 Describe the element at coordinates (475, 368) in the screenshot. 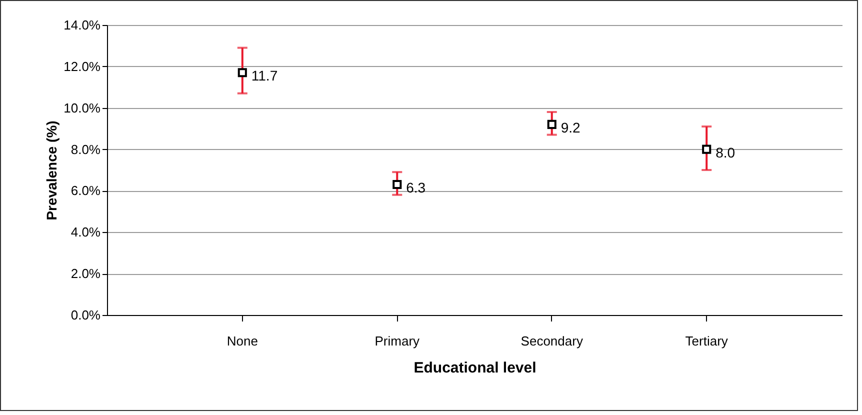

I see `x-axis-title: Educational level` at that location.